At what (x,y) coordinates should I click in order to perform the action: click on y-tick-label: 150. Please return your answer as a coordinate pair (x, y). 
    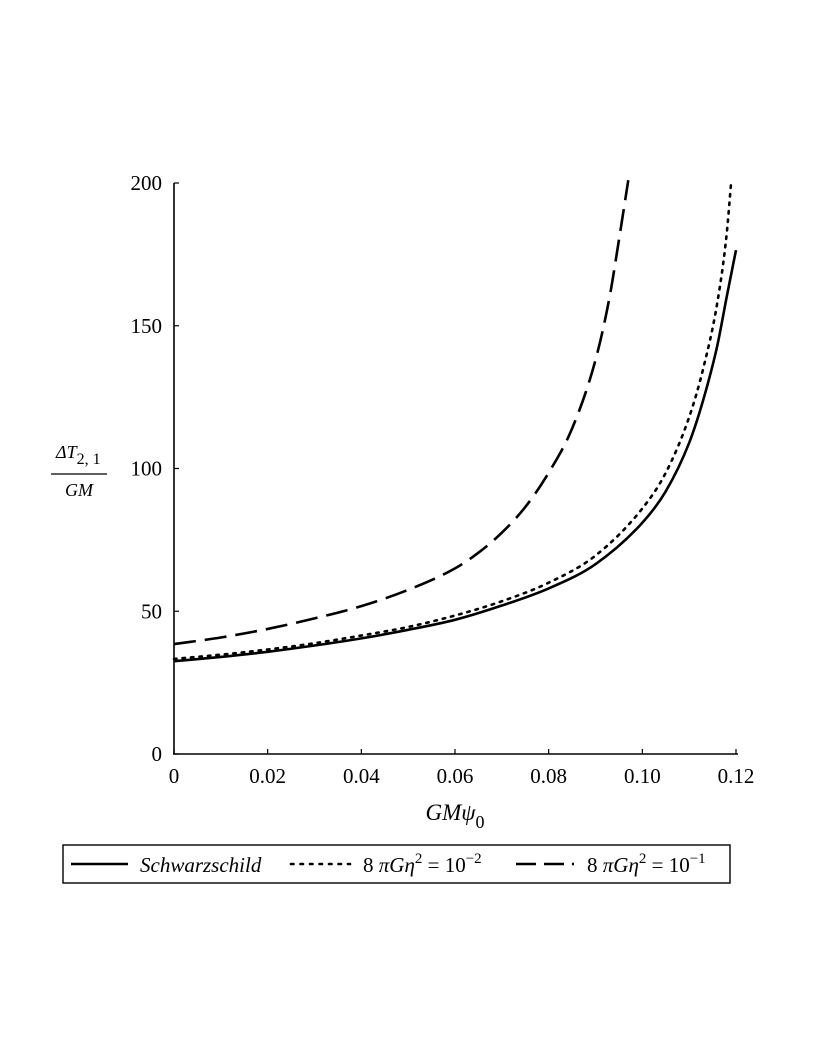
    Looking at the image, I should click on (147, 326).